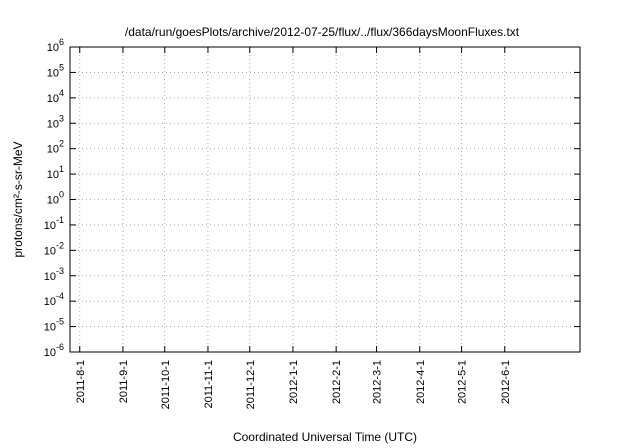 This screenshot has width=640, height=448. What do you see at coordinates (54, 248) in the screenshot?
I see `y-tick-label: 10⁻²` at bounding box center [54, 248].